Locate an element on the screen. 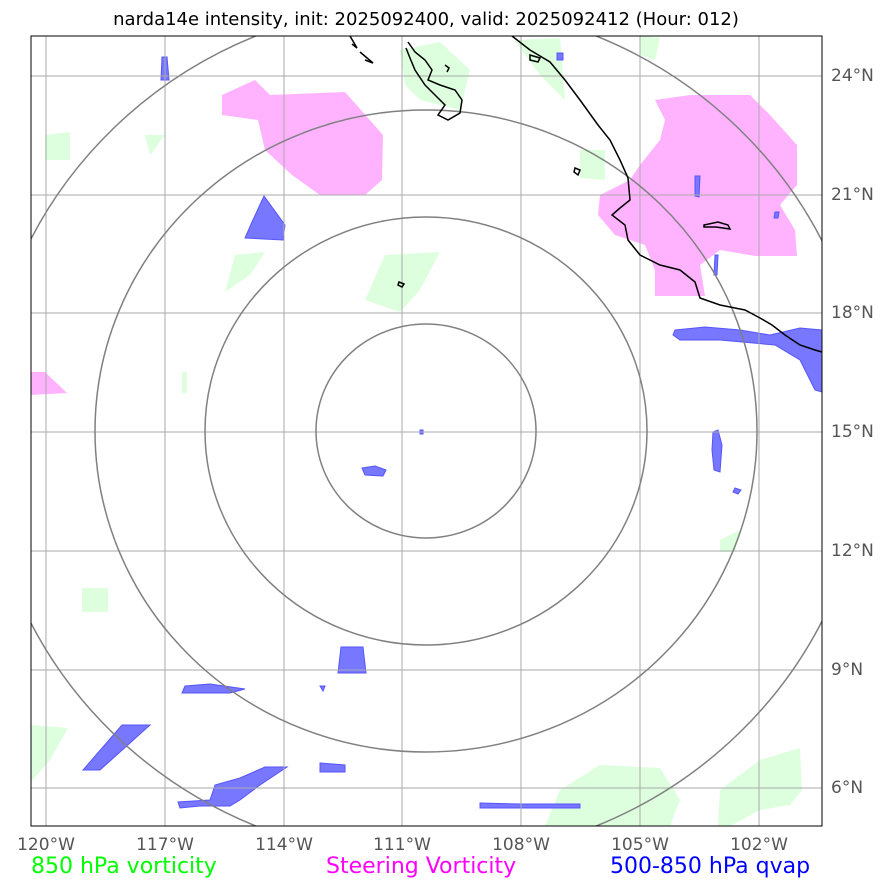  lon-label-117w: 117°W is located at coordinates (165, 845).